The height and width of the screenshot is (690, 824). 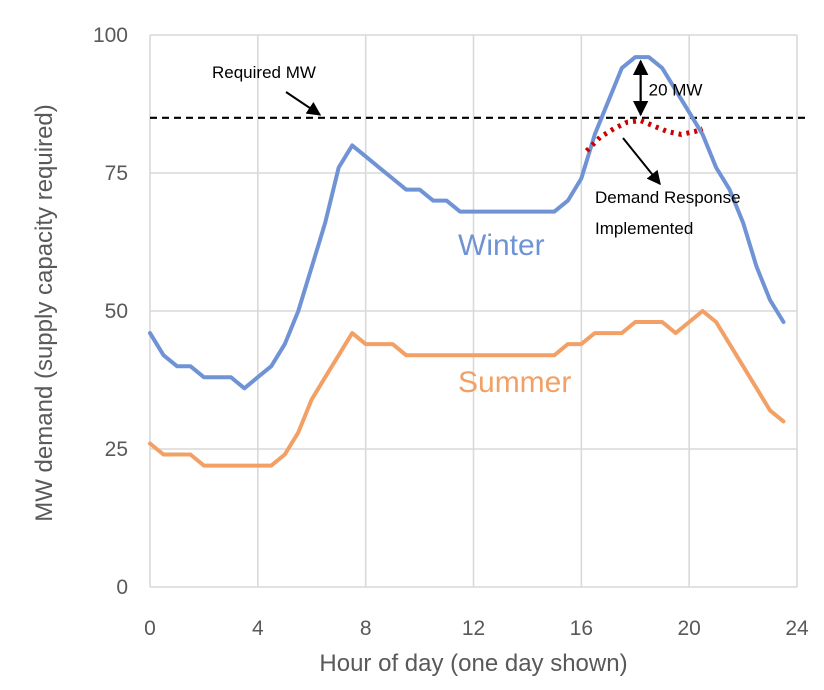 What do you see at coordinates (150, 628) in the screenshot?
I see `x-tick-label-0: 0` at bounding box center [150, 628].